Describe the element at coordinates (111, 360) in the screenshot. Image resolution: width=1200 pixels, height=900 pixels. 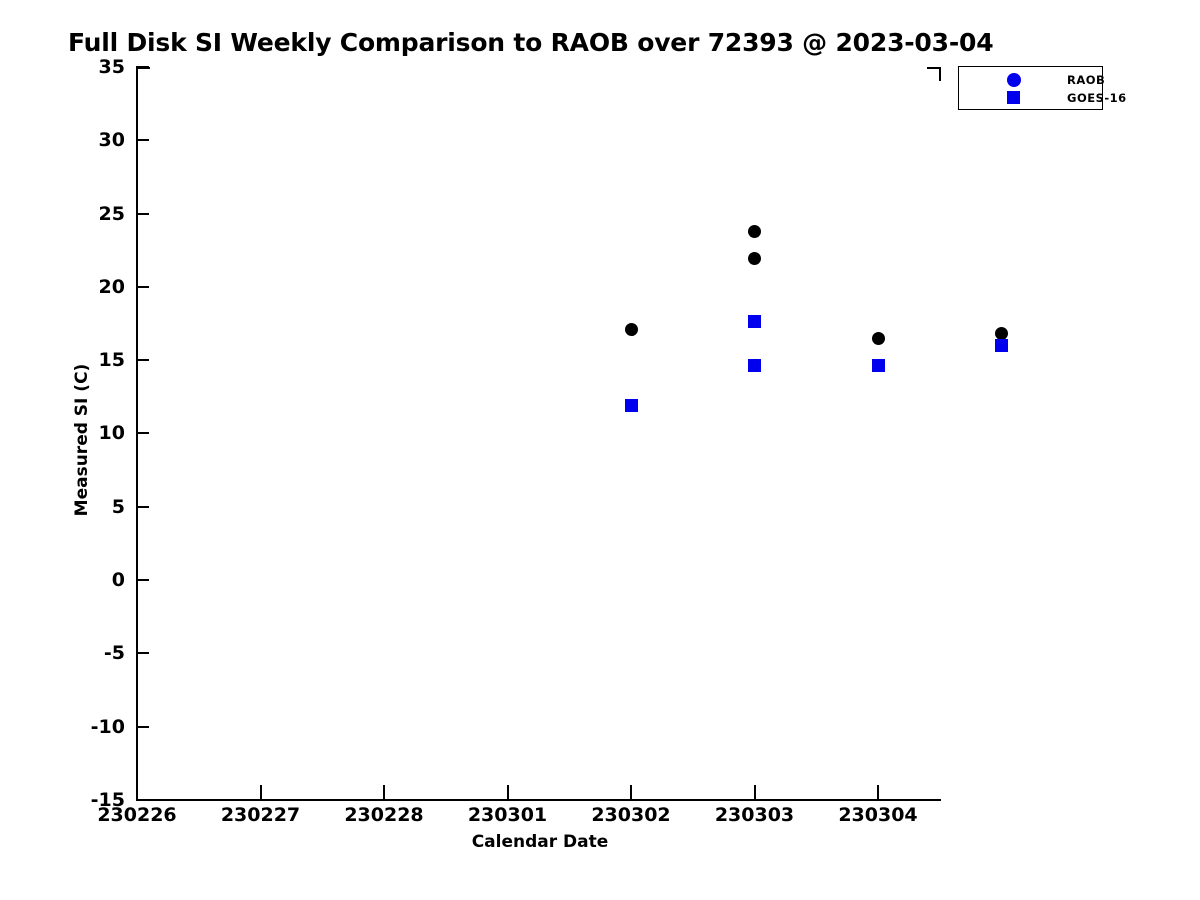
I see `y-tick-label: 15` at that location.